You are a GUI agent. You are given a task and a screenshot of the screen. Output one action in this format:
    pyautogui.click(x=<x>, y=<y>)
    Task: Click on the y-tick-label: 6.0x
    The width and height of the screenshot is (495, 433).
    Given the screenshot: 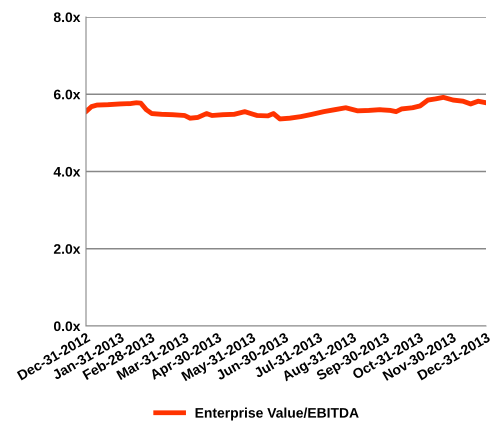 What is the action you would take?
    pyautogui.click(x=67, y=95)
    